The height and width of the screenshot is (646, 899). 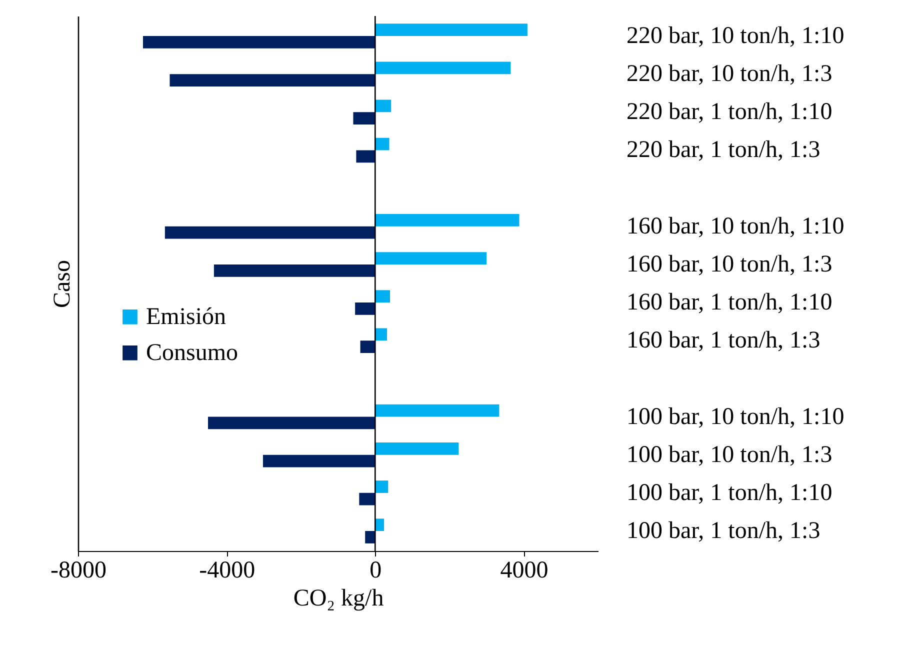 What do you see at coordinates (729, 455) in the screenshot?
I see `y-tick-label: 100 bar, 10 ton/h, 1:3` at bounding box center [729, 455].